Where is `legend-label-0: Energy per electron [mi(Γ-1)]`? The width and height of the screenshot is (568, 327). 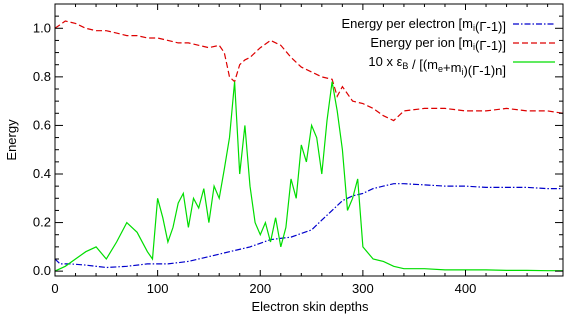
legend-label-0: Energy per electron [mi(Γ-1)] is located at coordinates (423, 25).